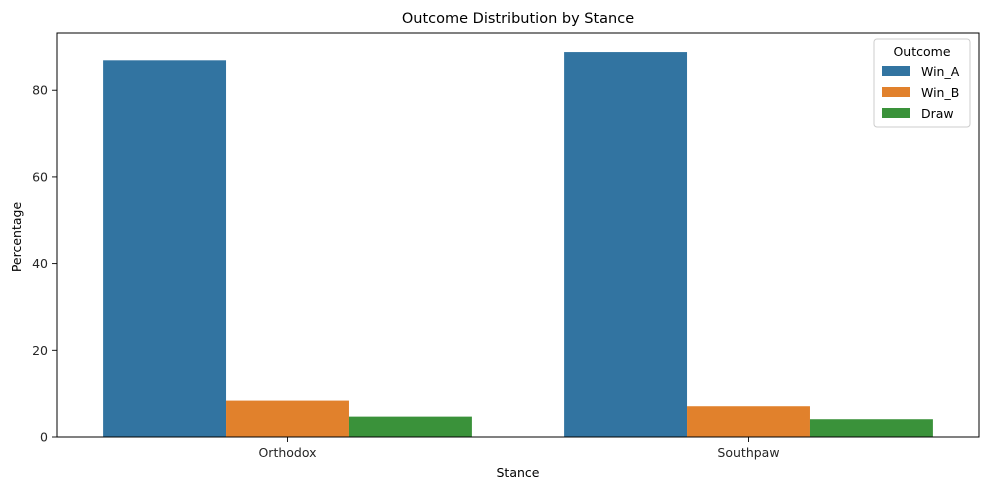  I want to click on y-tick-label: 40, so click(40, 263).